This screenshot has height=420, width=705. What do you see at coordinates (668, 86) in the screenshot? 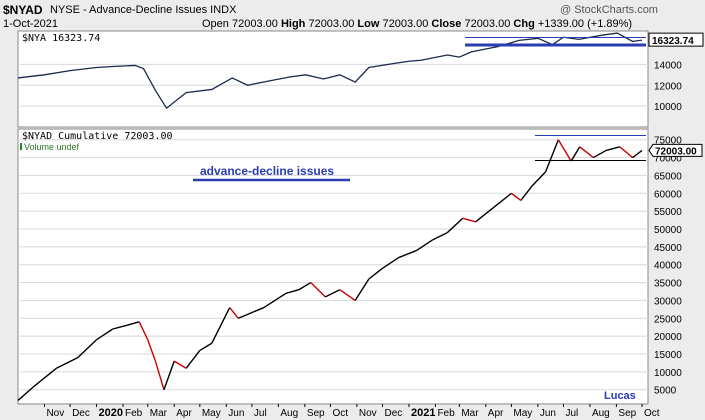
I see `nya-y-tick: 12000` at bounding box center [668, 86].